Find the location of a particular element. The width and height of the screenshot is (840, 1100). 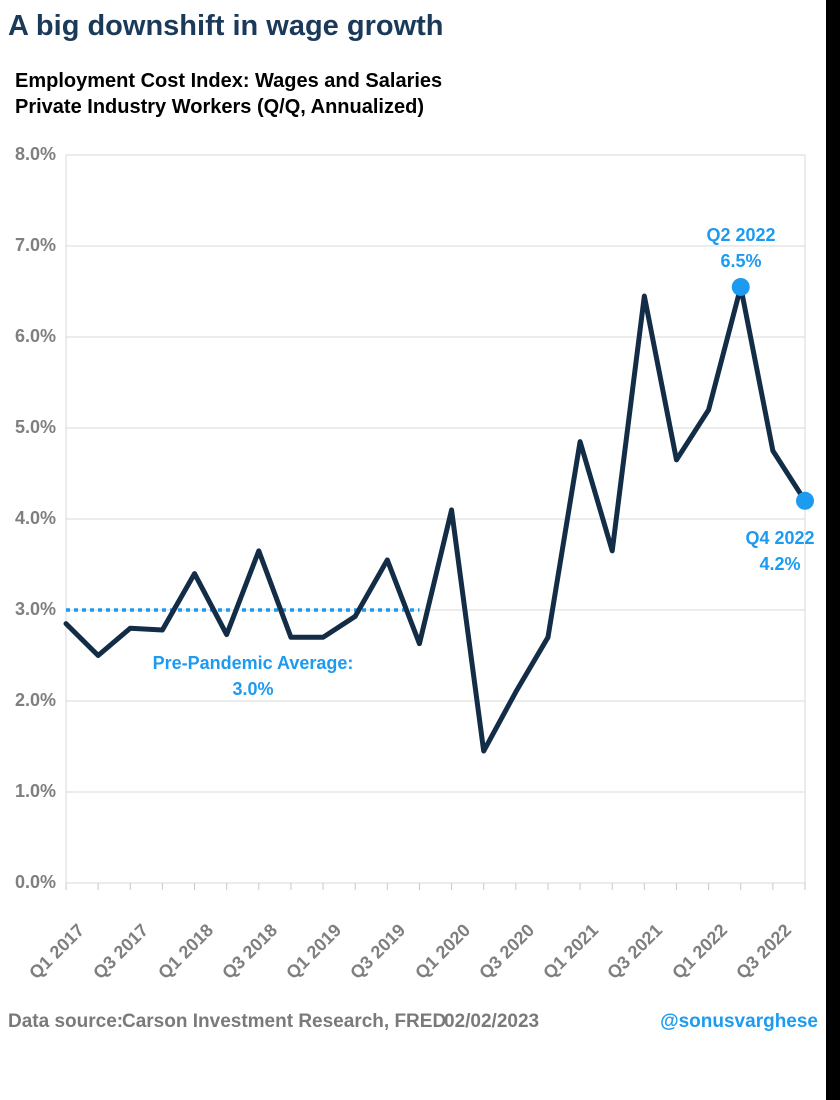

q2-2022-annotation-label: Q2 2022 is located at coordinates (741, 235).